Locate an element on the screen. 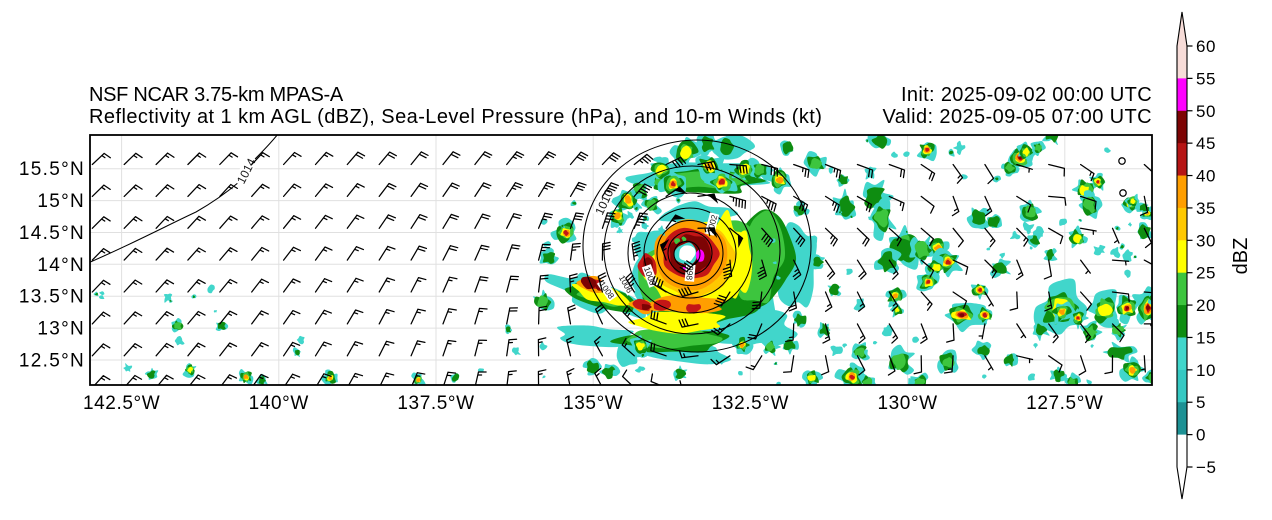 The height and width of the screenshot is (520, 1272). svg-text: 12.5°N is located at coordinates (52, 361).